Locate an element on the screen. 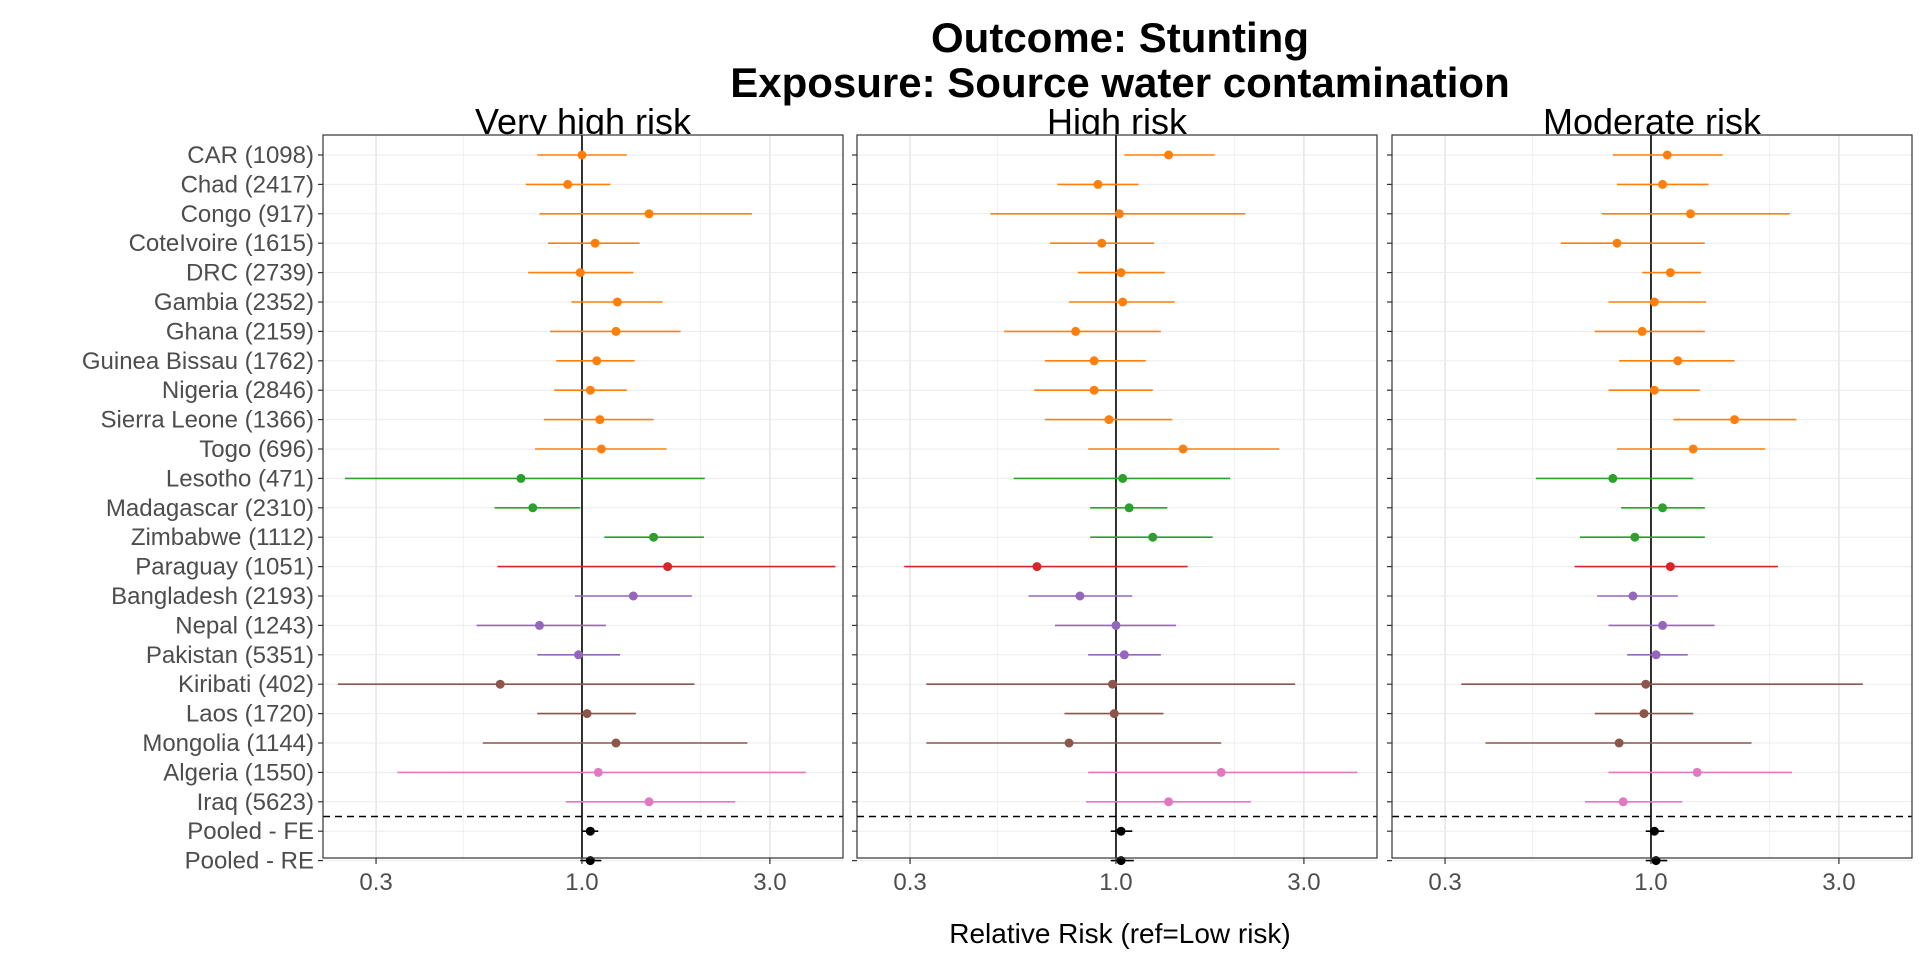  row-label: Nepal (1243) is located at coordinates (244, 625).